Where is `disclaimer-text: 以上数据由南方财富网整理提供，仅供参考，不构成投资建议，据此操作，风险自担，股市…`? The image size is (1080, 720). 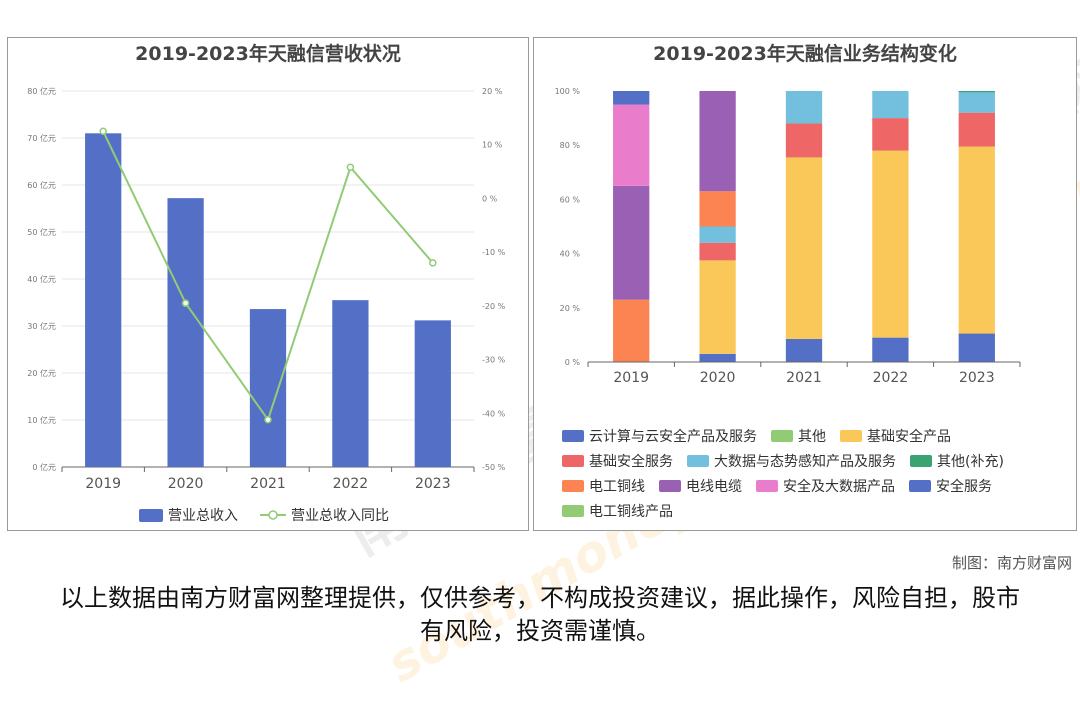
disclaimer-text: 以上数据由南方财富网整理提供，仅供参考，不构成投资建议，据此操作，风险自担，股市… is located at coordinates (540, 614).